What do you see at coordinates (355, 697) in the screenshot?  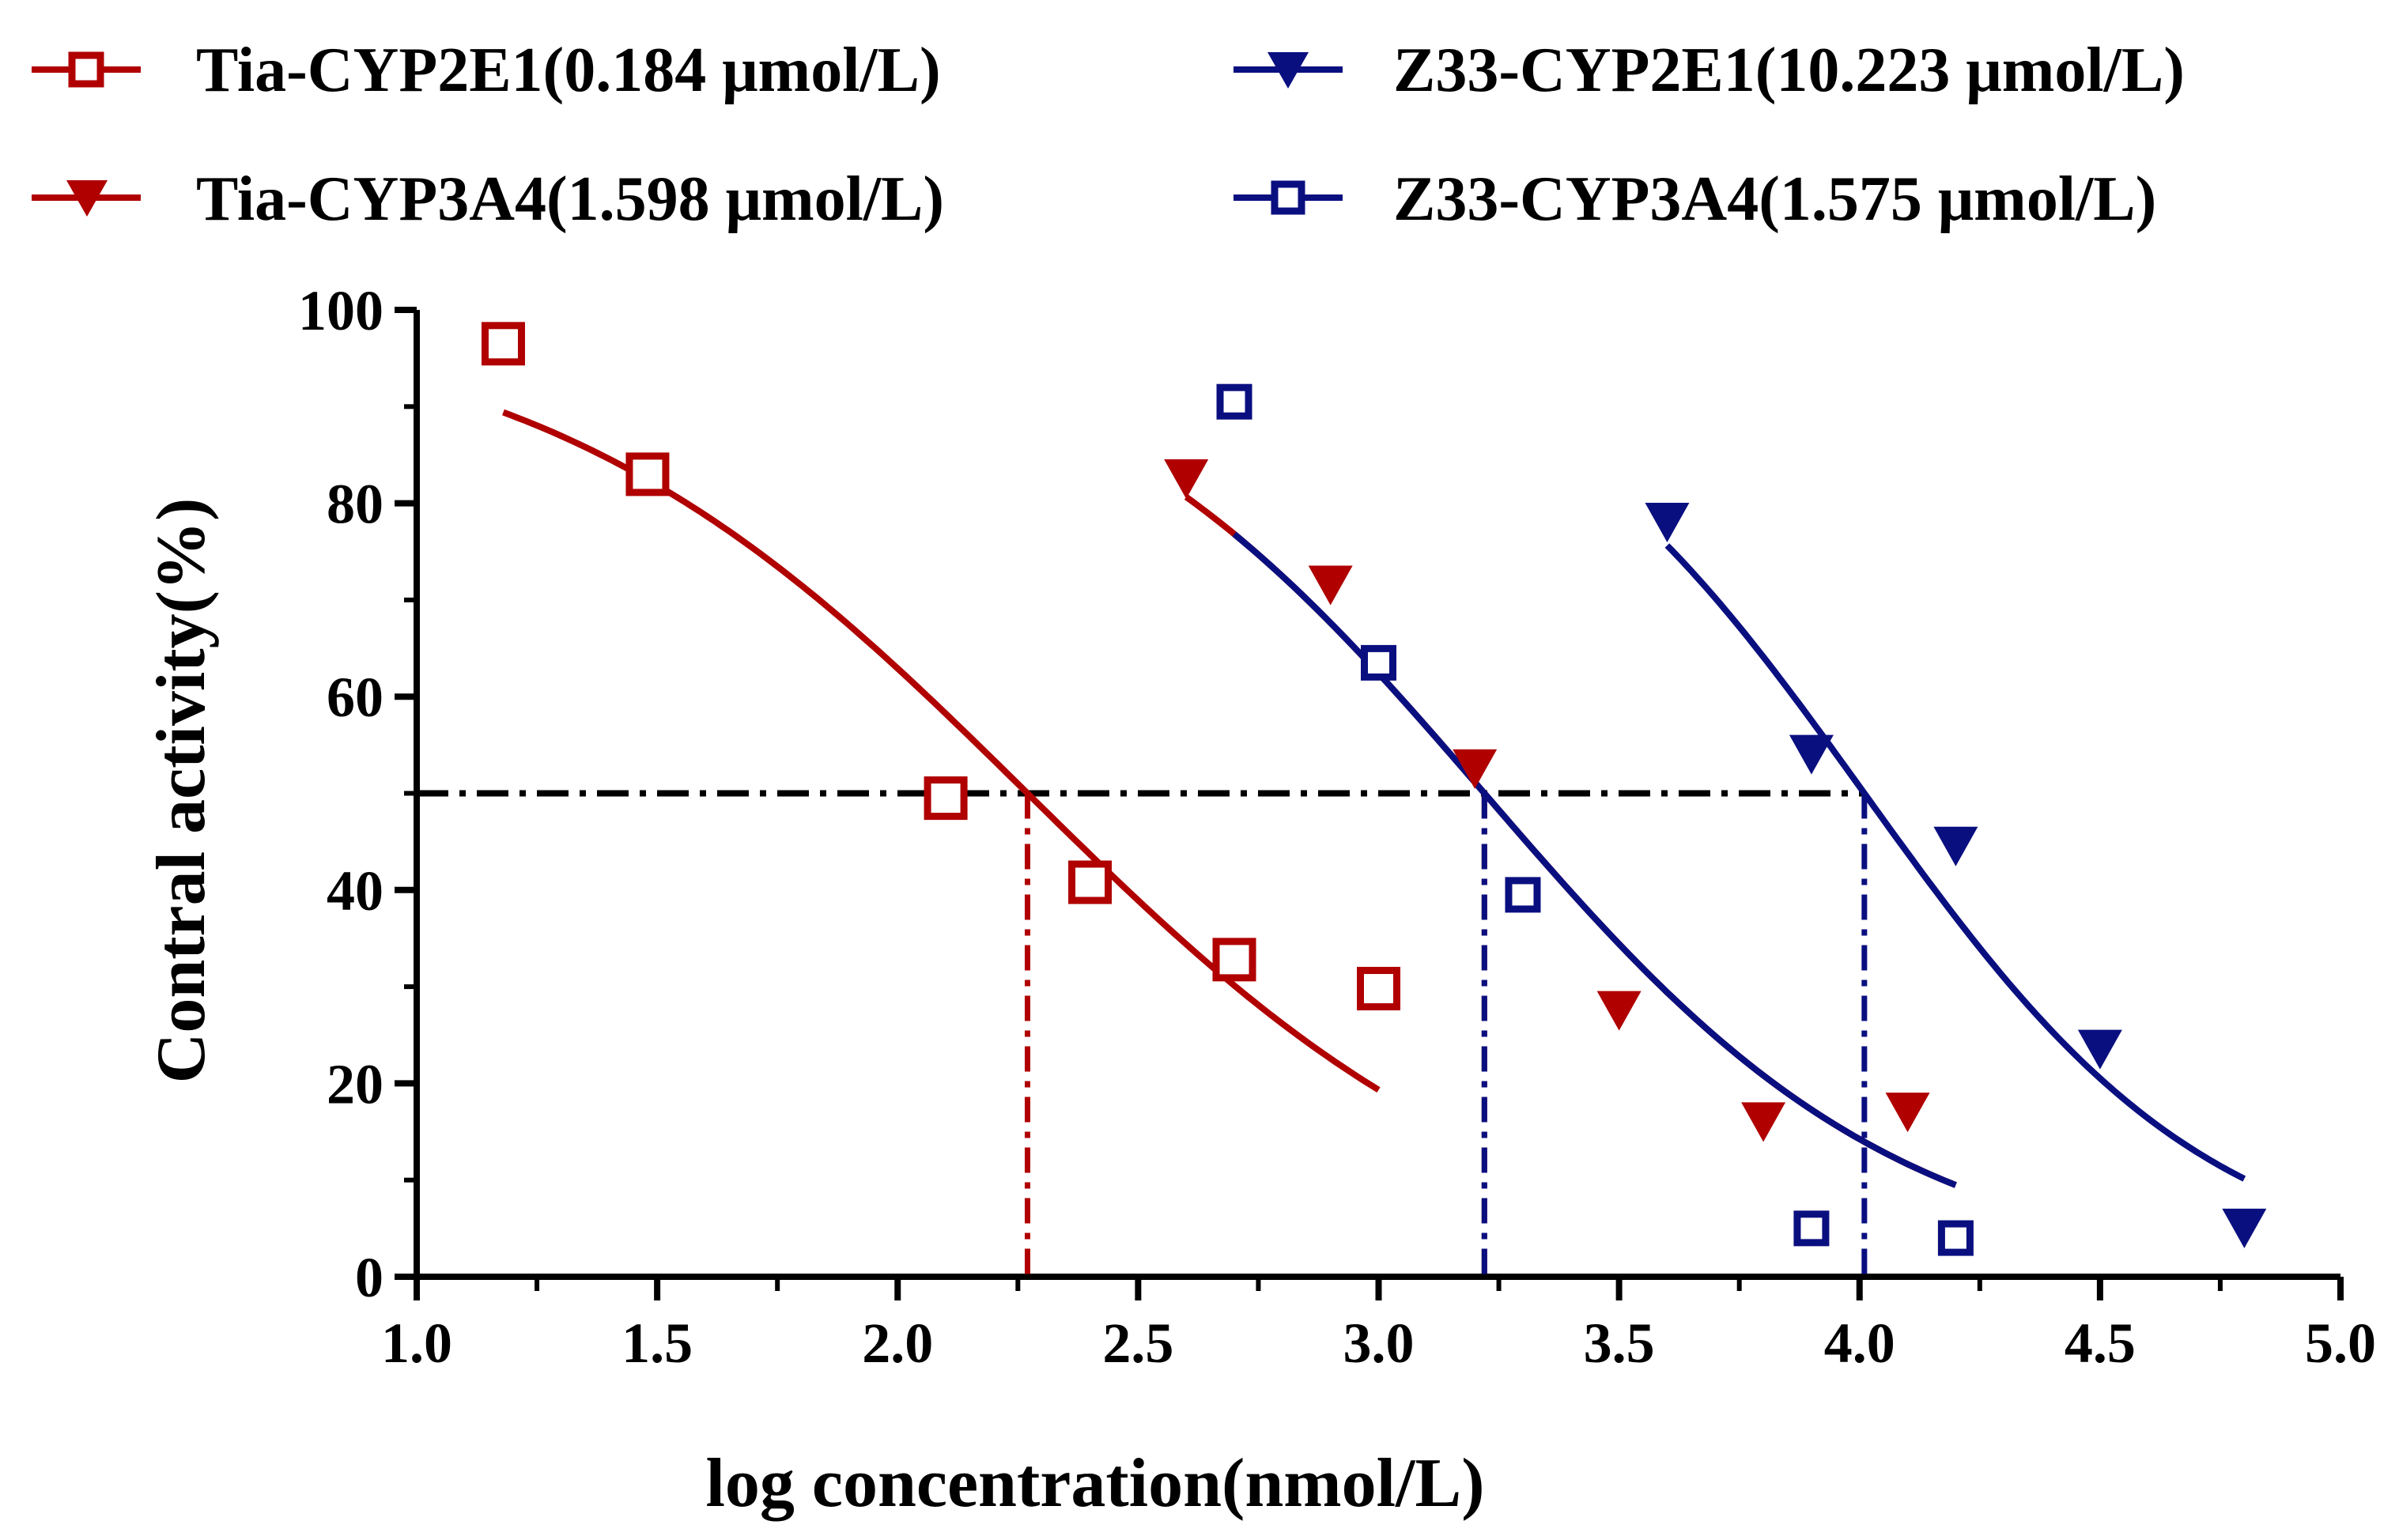 I see `y-tick-label: 60` at bounding box center [355, 697].